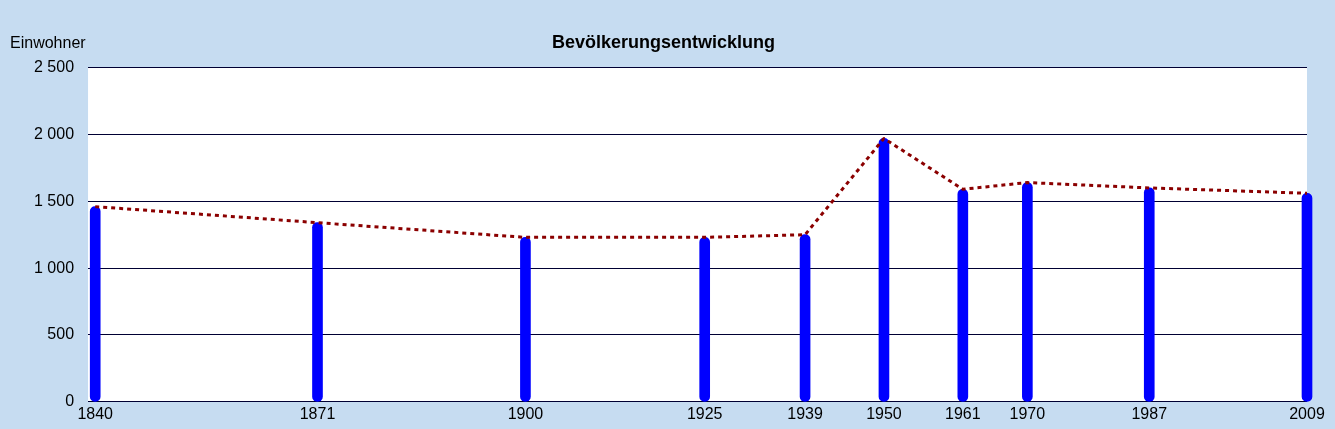  Describe the element at coordinates (54, 67) in the screenshot. I see `y-tick-label: 2 500` at that location.